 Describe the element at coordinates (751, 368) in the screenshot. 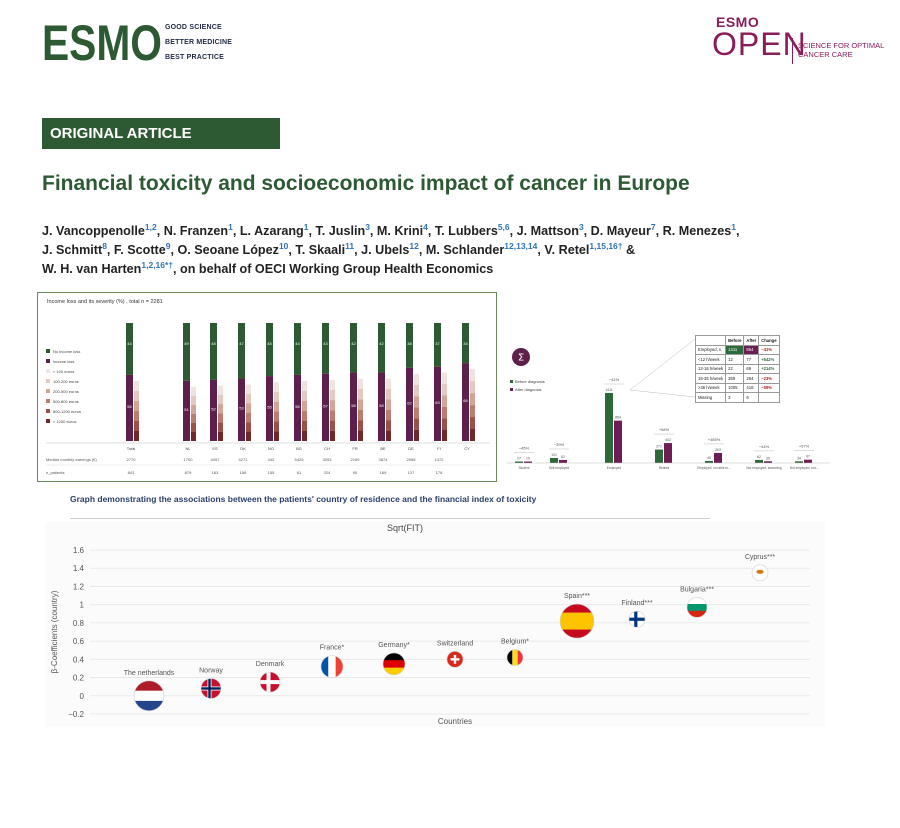

I see `table-cell: 69` at that location.